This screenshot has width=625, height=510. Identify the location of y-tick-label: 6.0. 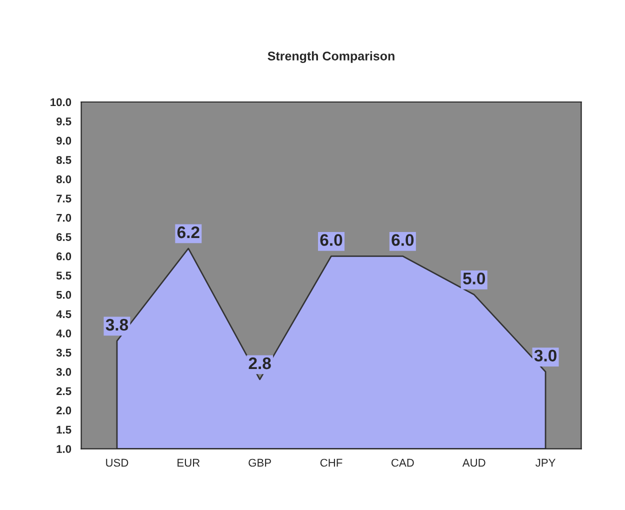
(64, 256).